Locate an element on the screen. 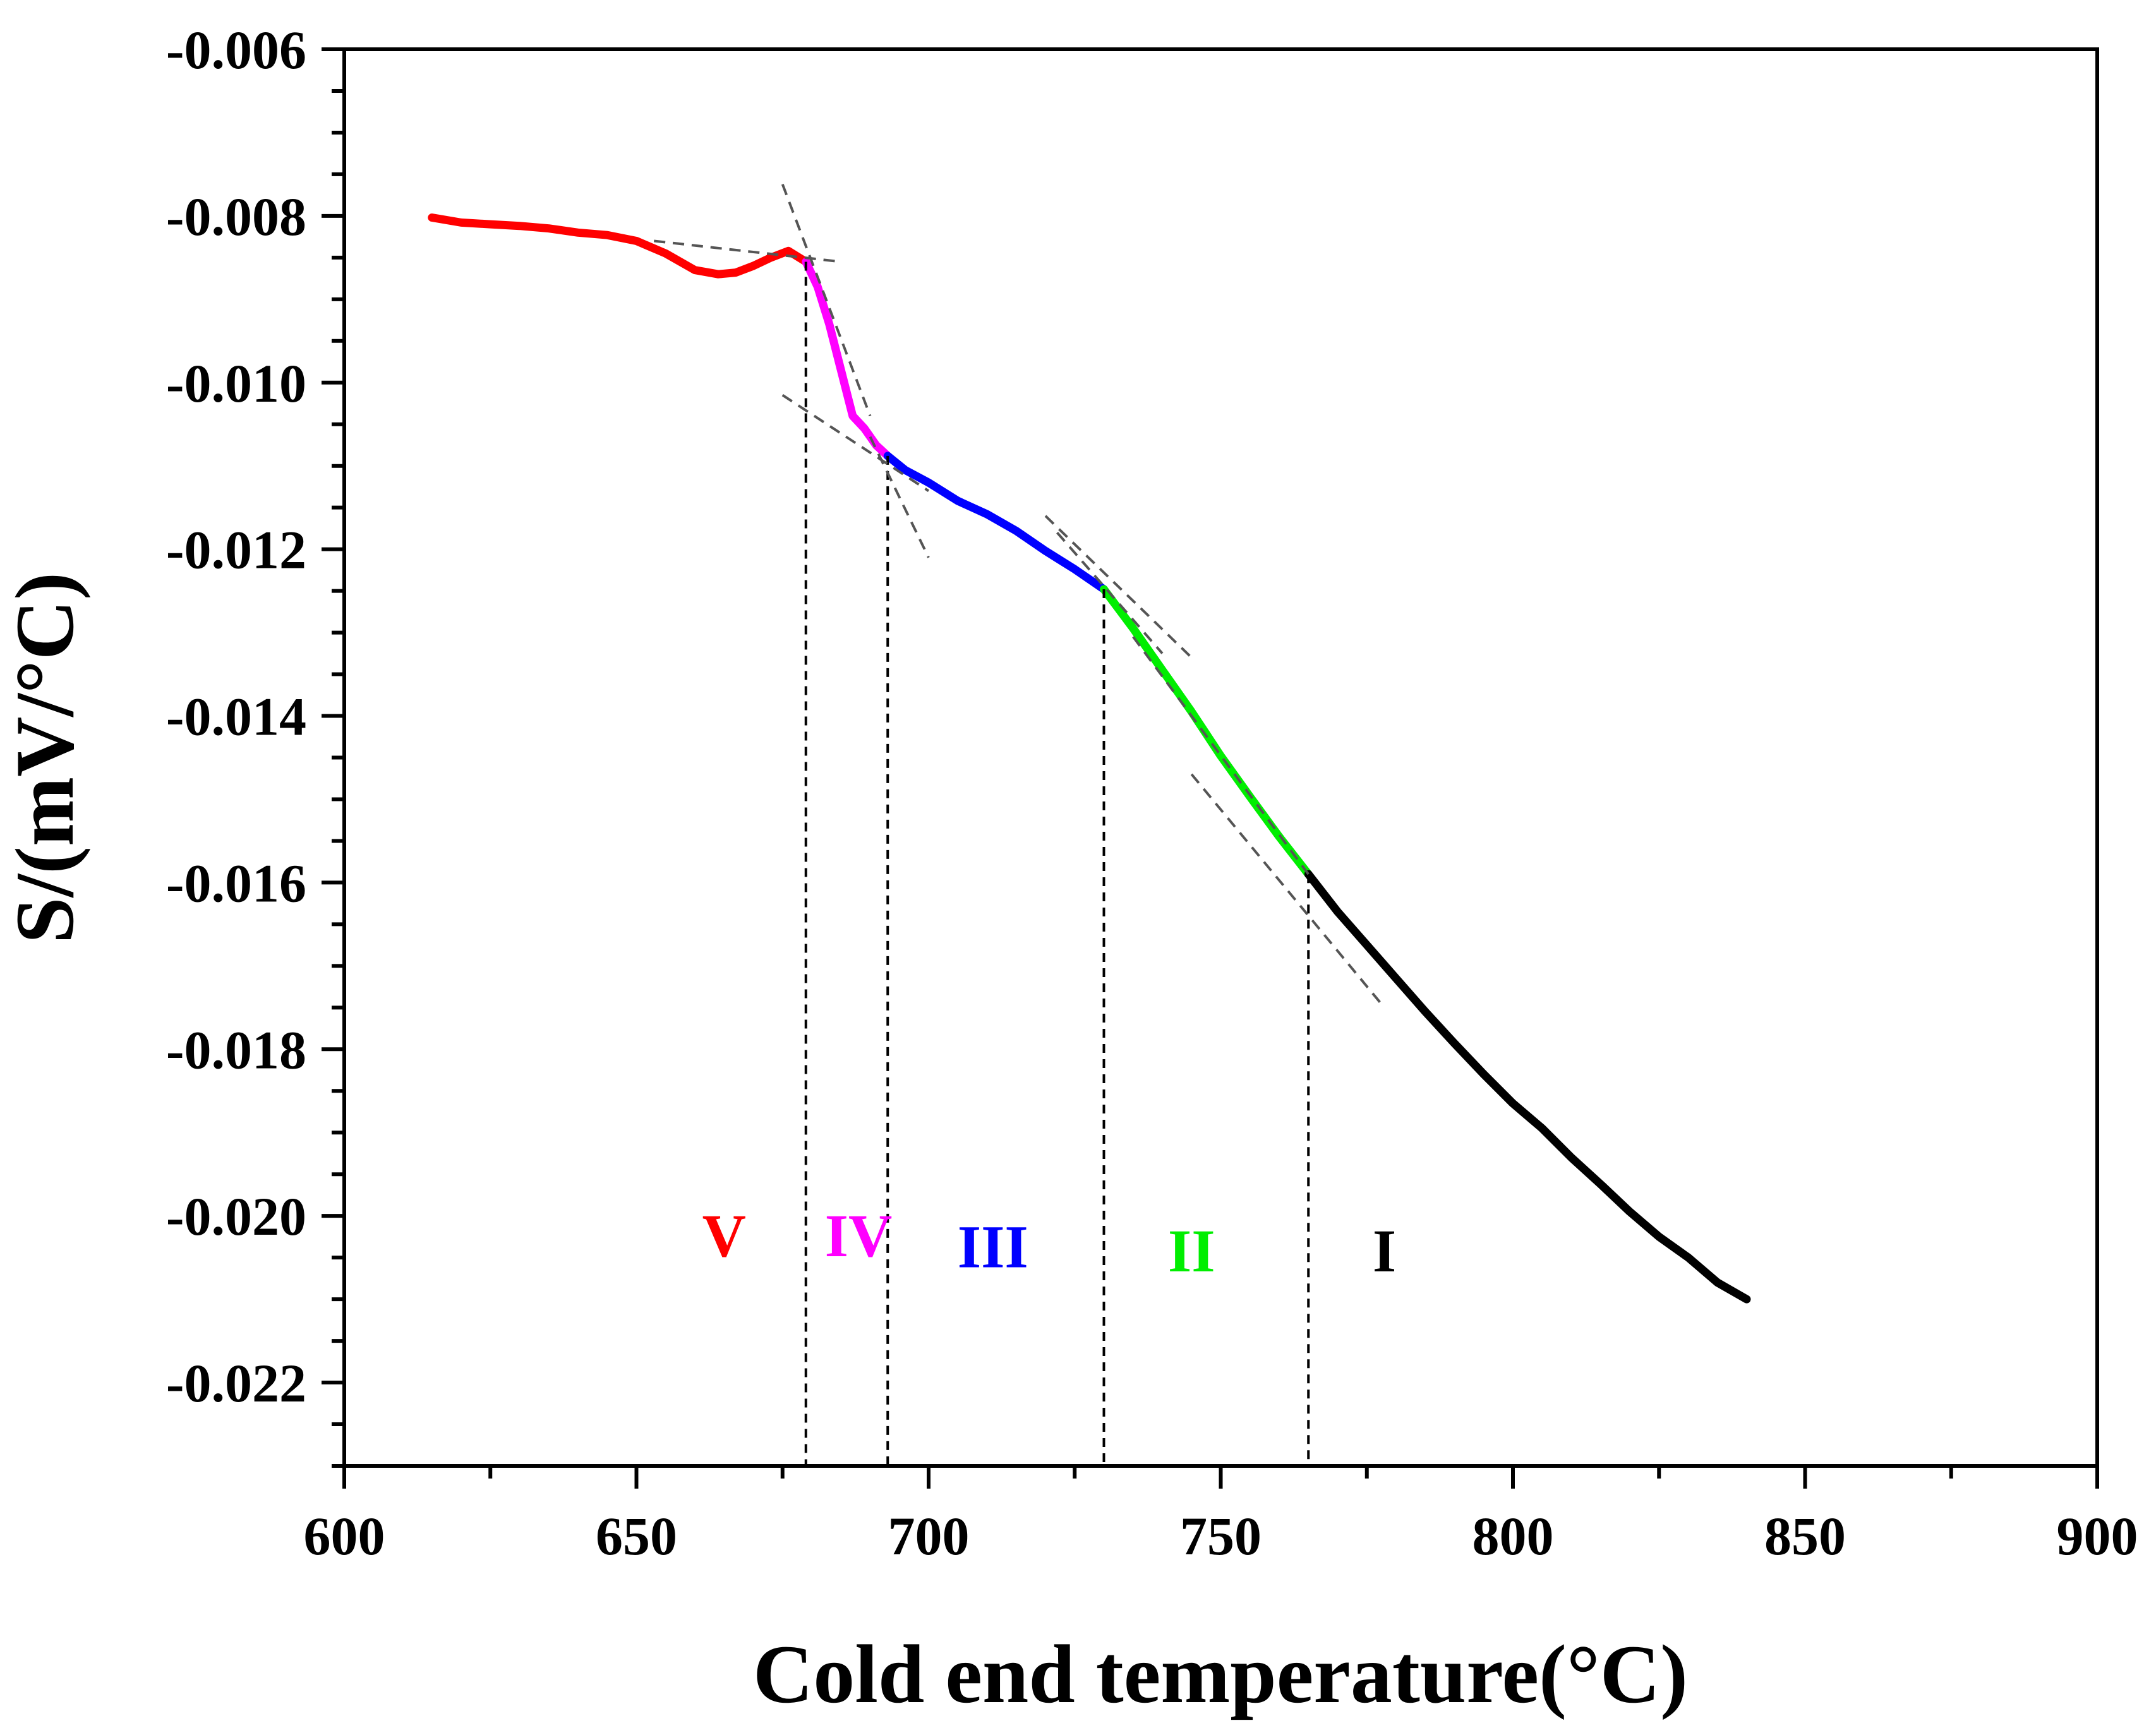 The width and height of the screenshot is (2156, 1728). x-tick-label-800: 800 is located at coordinates (1513, 1536).